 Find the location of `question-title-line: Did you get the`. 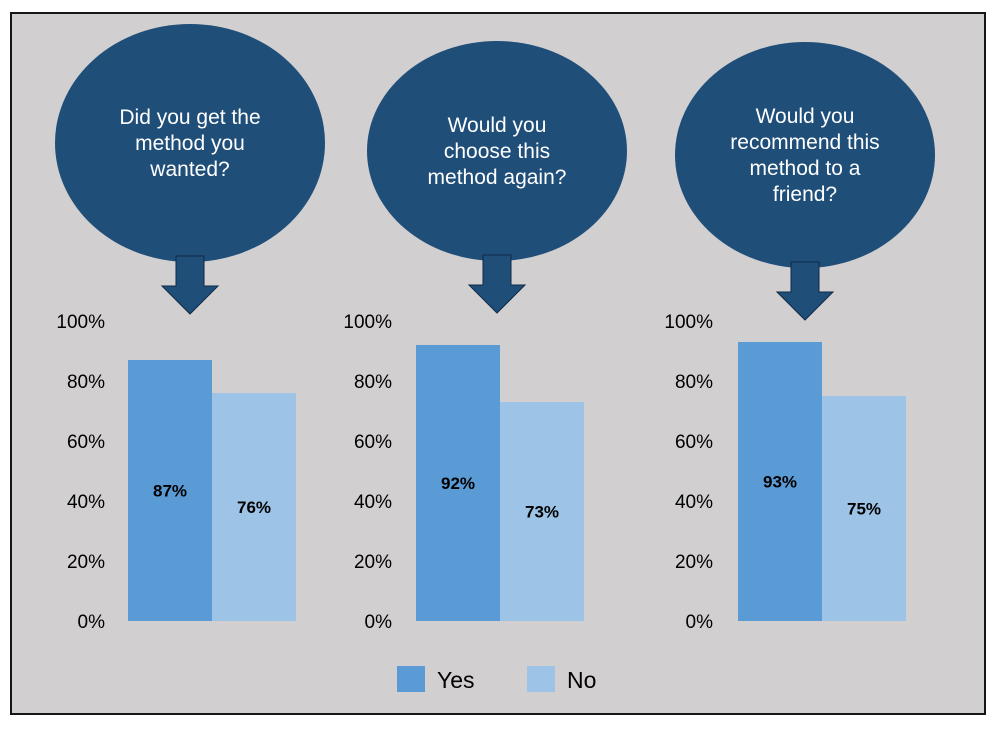

question-title-line: Did you get the is located at coordinates (189, 117).